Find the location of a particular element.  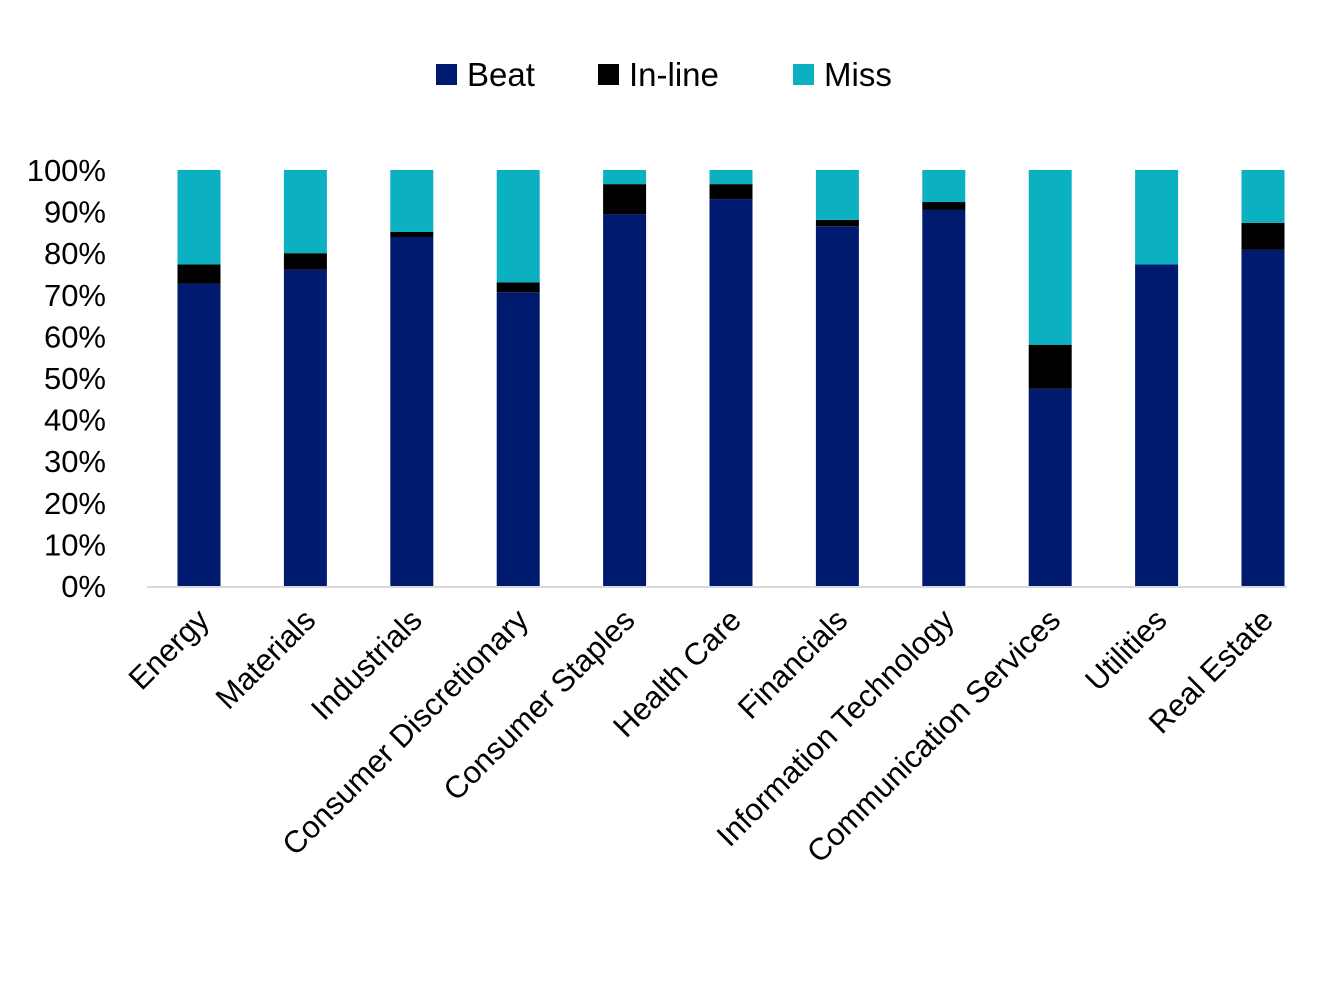

bar-beat-financials is located at coordinates (837, 406).